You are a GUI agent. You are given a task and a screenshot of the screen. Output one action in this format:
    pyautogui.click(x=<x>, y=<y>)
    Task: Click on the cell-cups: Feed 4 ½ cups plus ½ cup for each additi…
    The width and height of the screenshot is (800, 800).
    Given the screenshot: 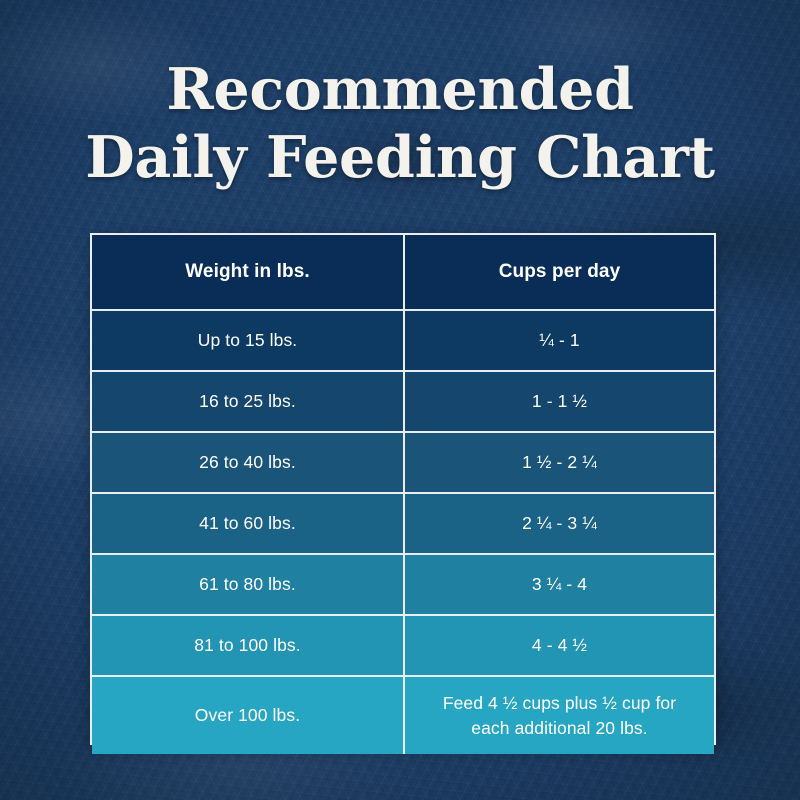 What is the action you would take?
    pyautogui.click(x=558, y=715)
    